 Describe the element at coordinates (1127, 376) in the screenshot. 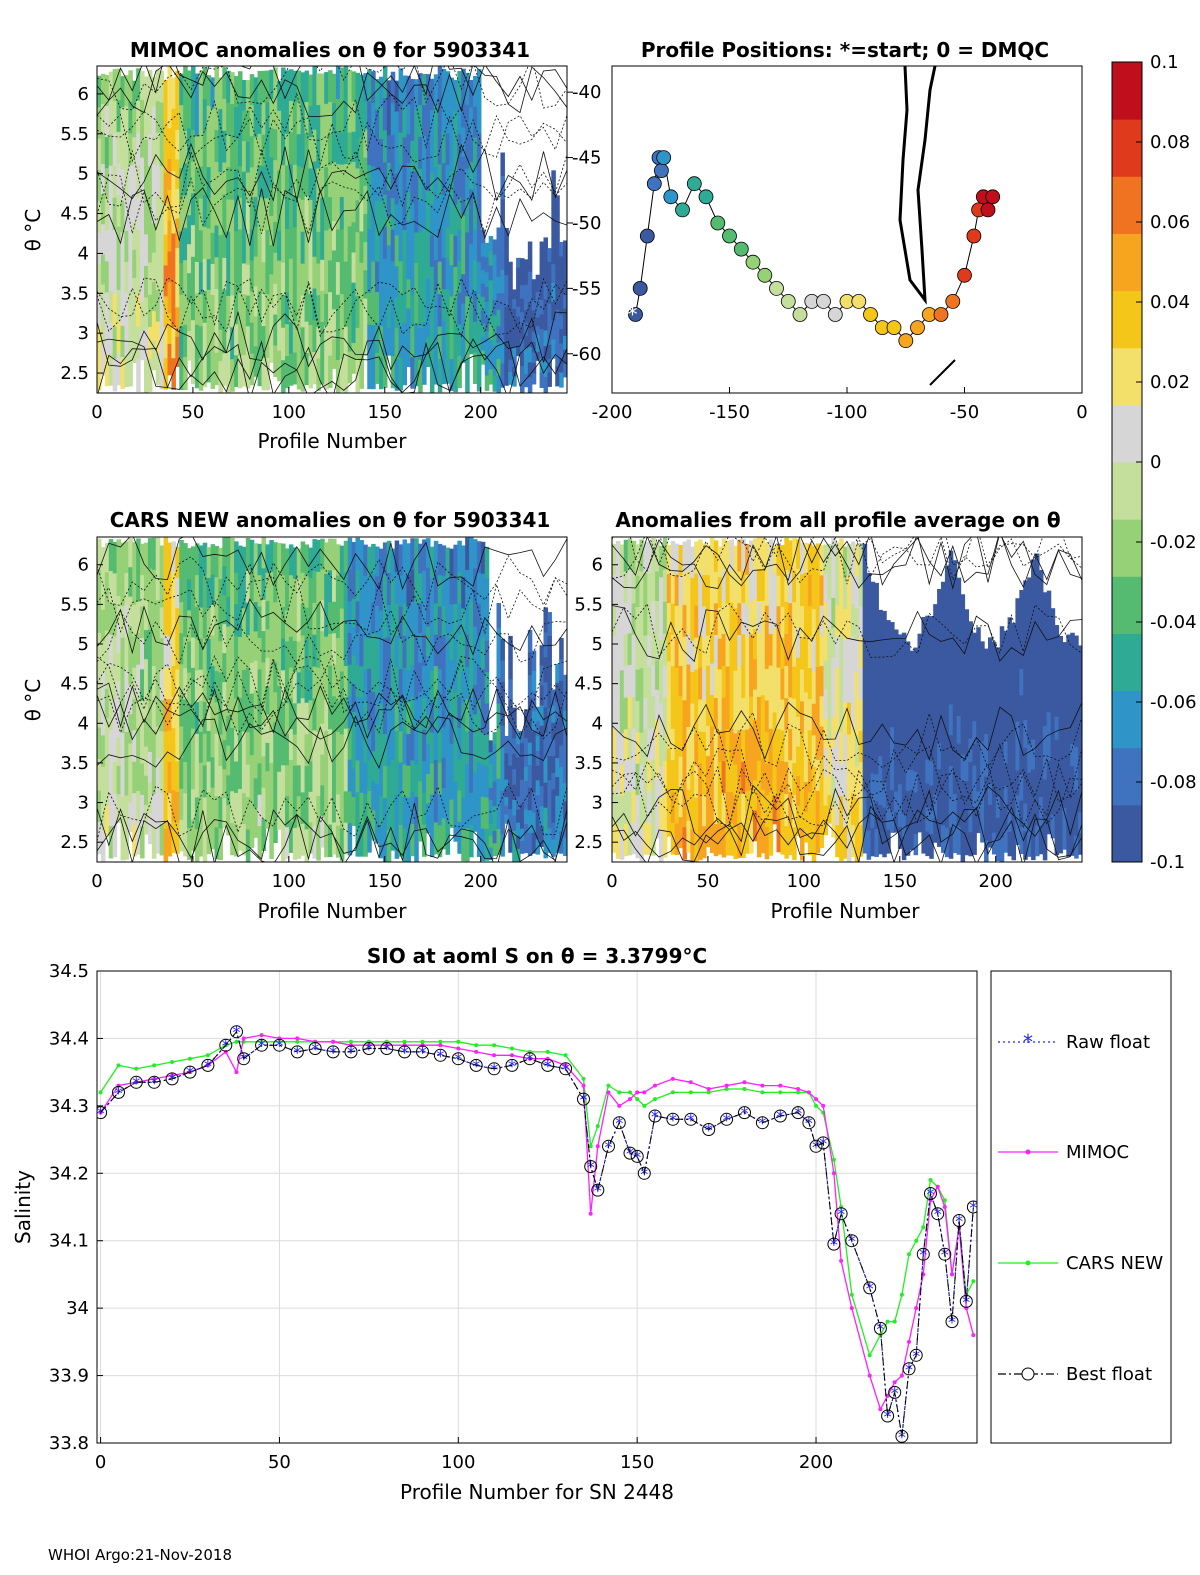

I see `colorbar-segment` at that location.